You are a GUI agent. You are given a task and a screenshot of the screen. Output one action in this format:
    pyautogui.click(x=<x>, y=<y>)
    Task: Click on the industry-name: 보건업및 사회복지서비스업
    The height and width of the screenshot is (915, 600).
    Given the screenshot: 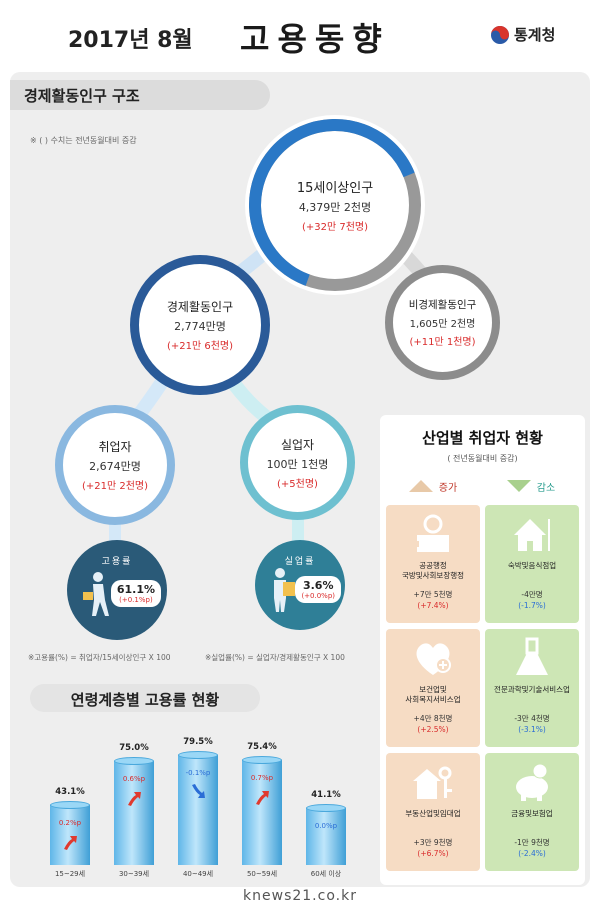 What is the action you would take?
    pyautogui.click(x=433, y=694)
    